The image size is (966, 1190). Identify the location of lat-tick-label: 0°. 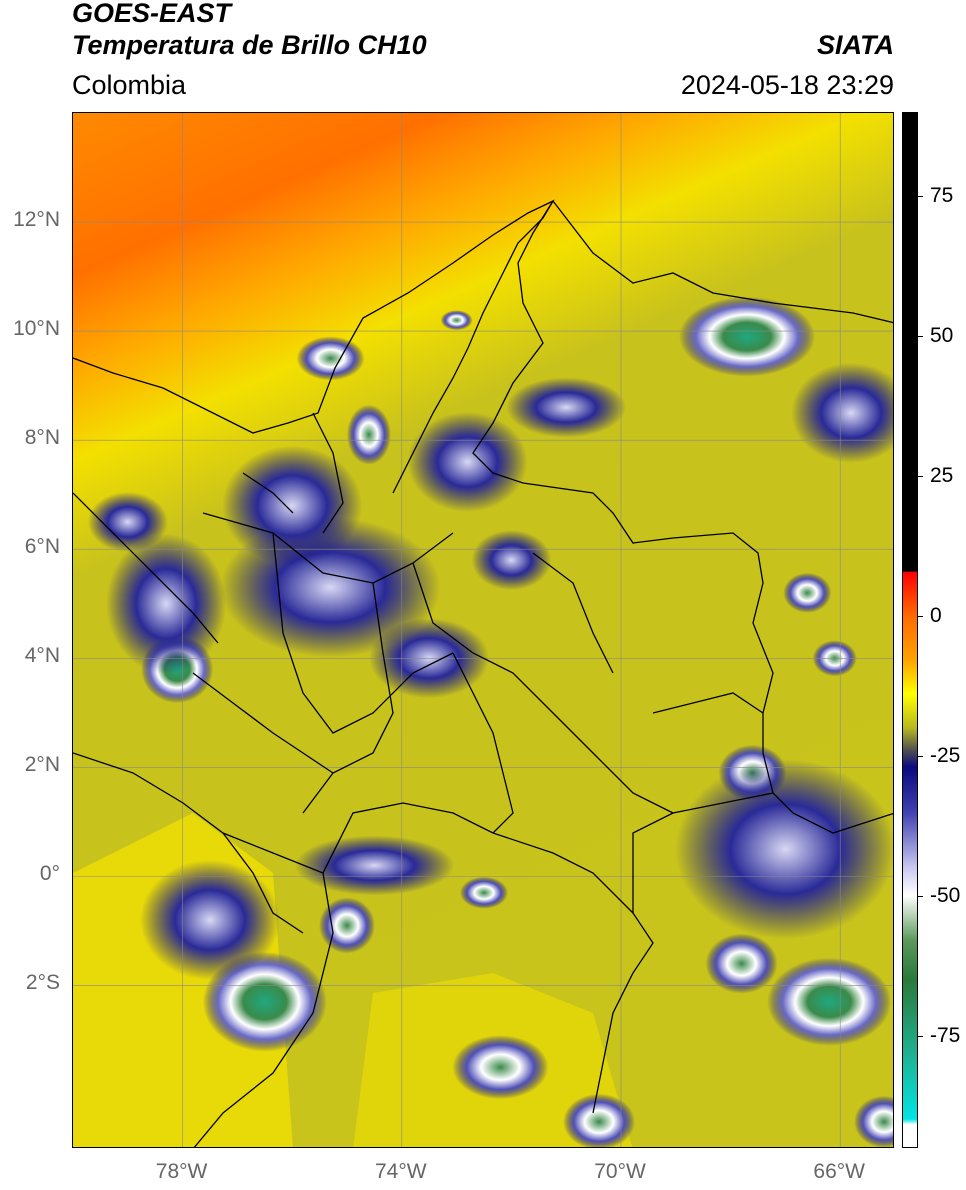
(49, 874).